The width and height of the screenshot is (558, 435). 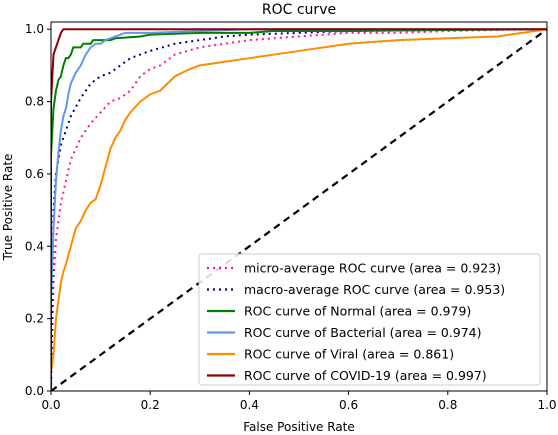 I want to click on x-tick-label: 1.0, so click(x=546, y=405).